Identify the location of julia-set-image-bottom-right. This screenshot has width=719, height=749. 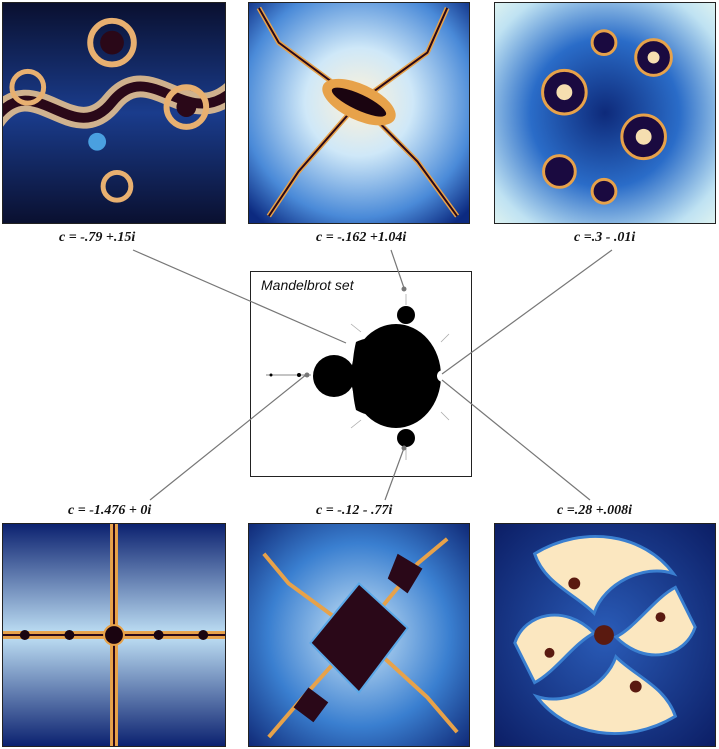
(605, 635).